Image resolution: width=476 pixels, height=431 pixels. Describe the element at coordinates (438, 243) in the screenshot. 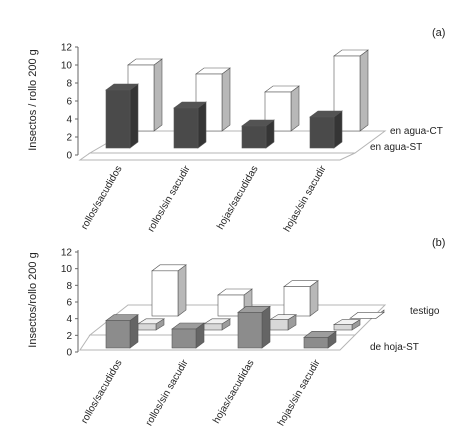

I see `panel-label: (b)` at that location.